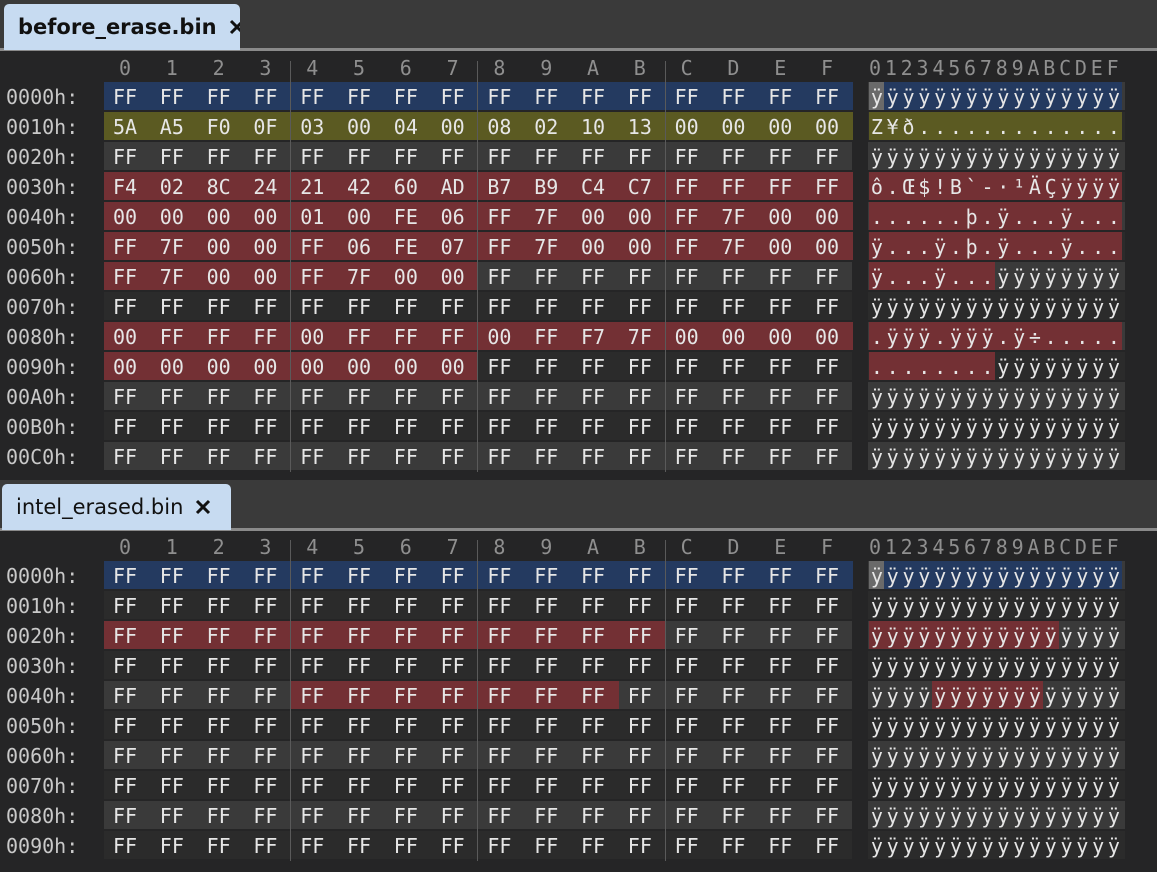 Image resolution: width=1157 pixels, height=872 pixels. What do you see at coordinates (116, 507) in the screenshot?
I see `file-tab: intel_erased.bin` at bounding box center [116, 507].